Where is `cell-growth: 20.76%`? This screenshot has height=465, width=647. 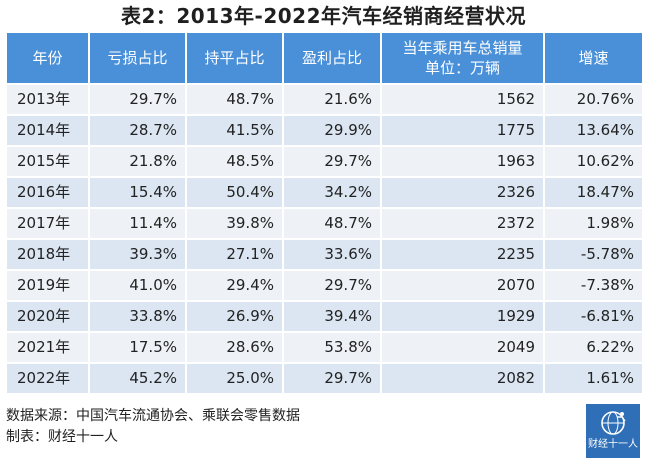 cell-growth: 20.76% is located at coordinates (593, 99).